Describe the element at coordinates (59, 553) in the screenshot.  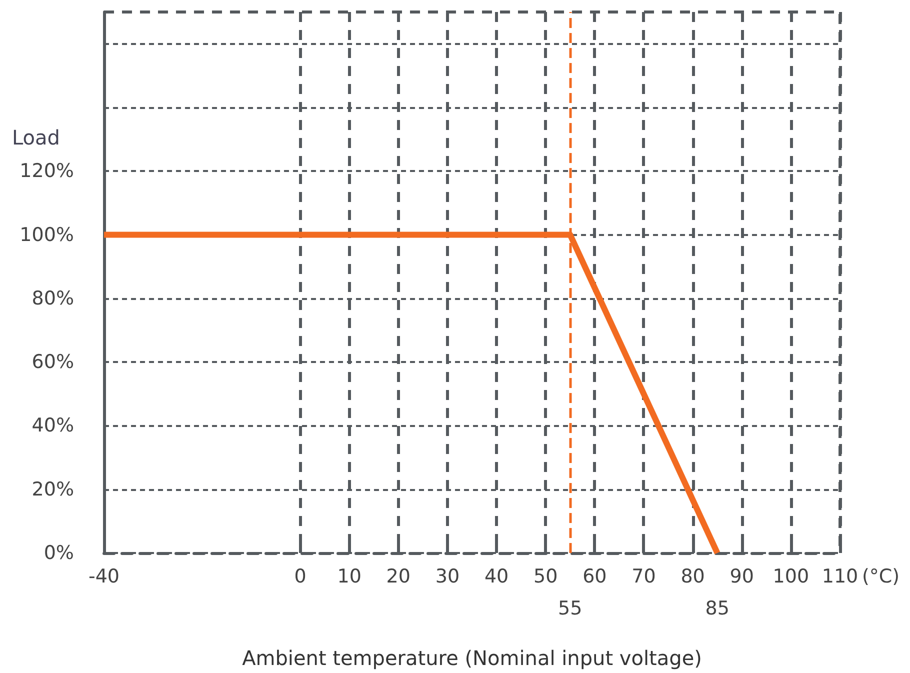
I see `y-tick-label: 0%` at that location.